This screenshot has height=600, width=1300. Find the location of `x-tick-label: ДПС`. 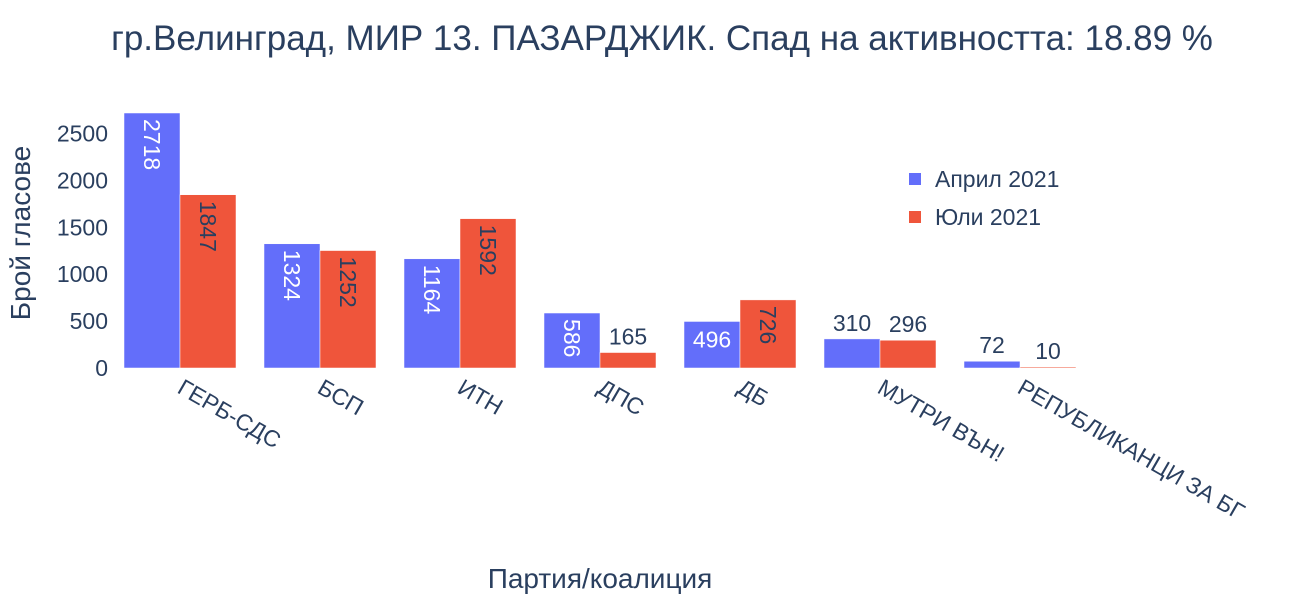

x-tick-label: ДПС is located at coordinates (621, 397).